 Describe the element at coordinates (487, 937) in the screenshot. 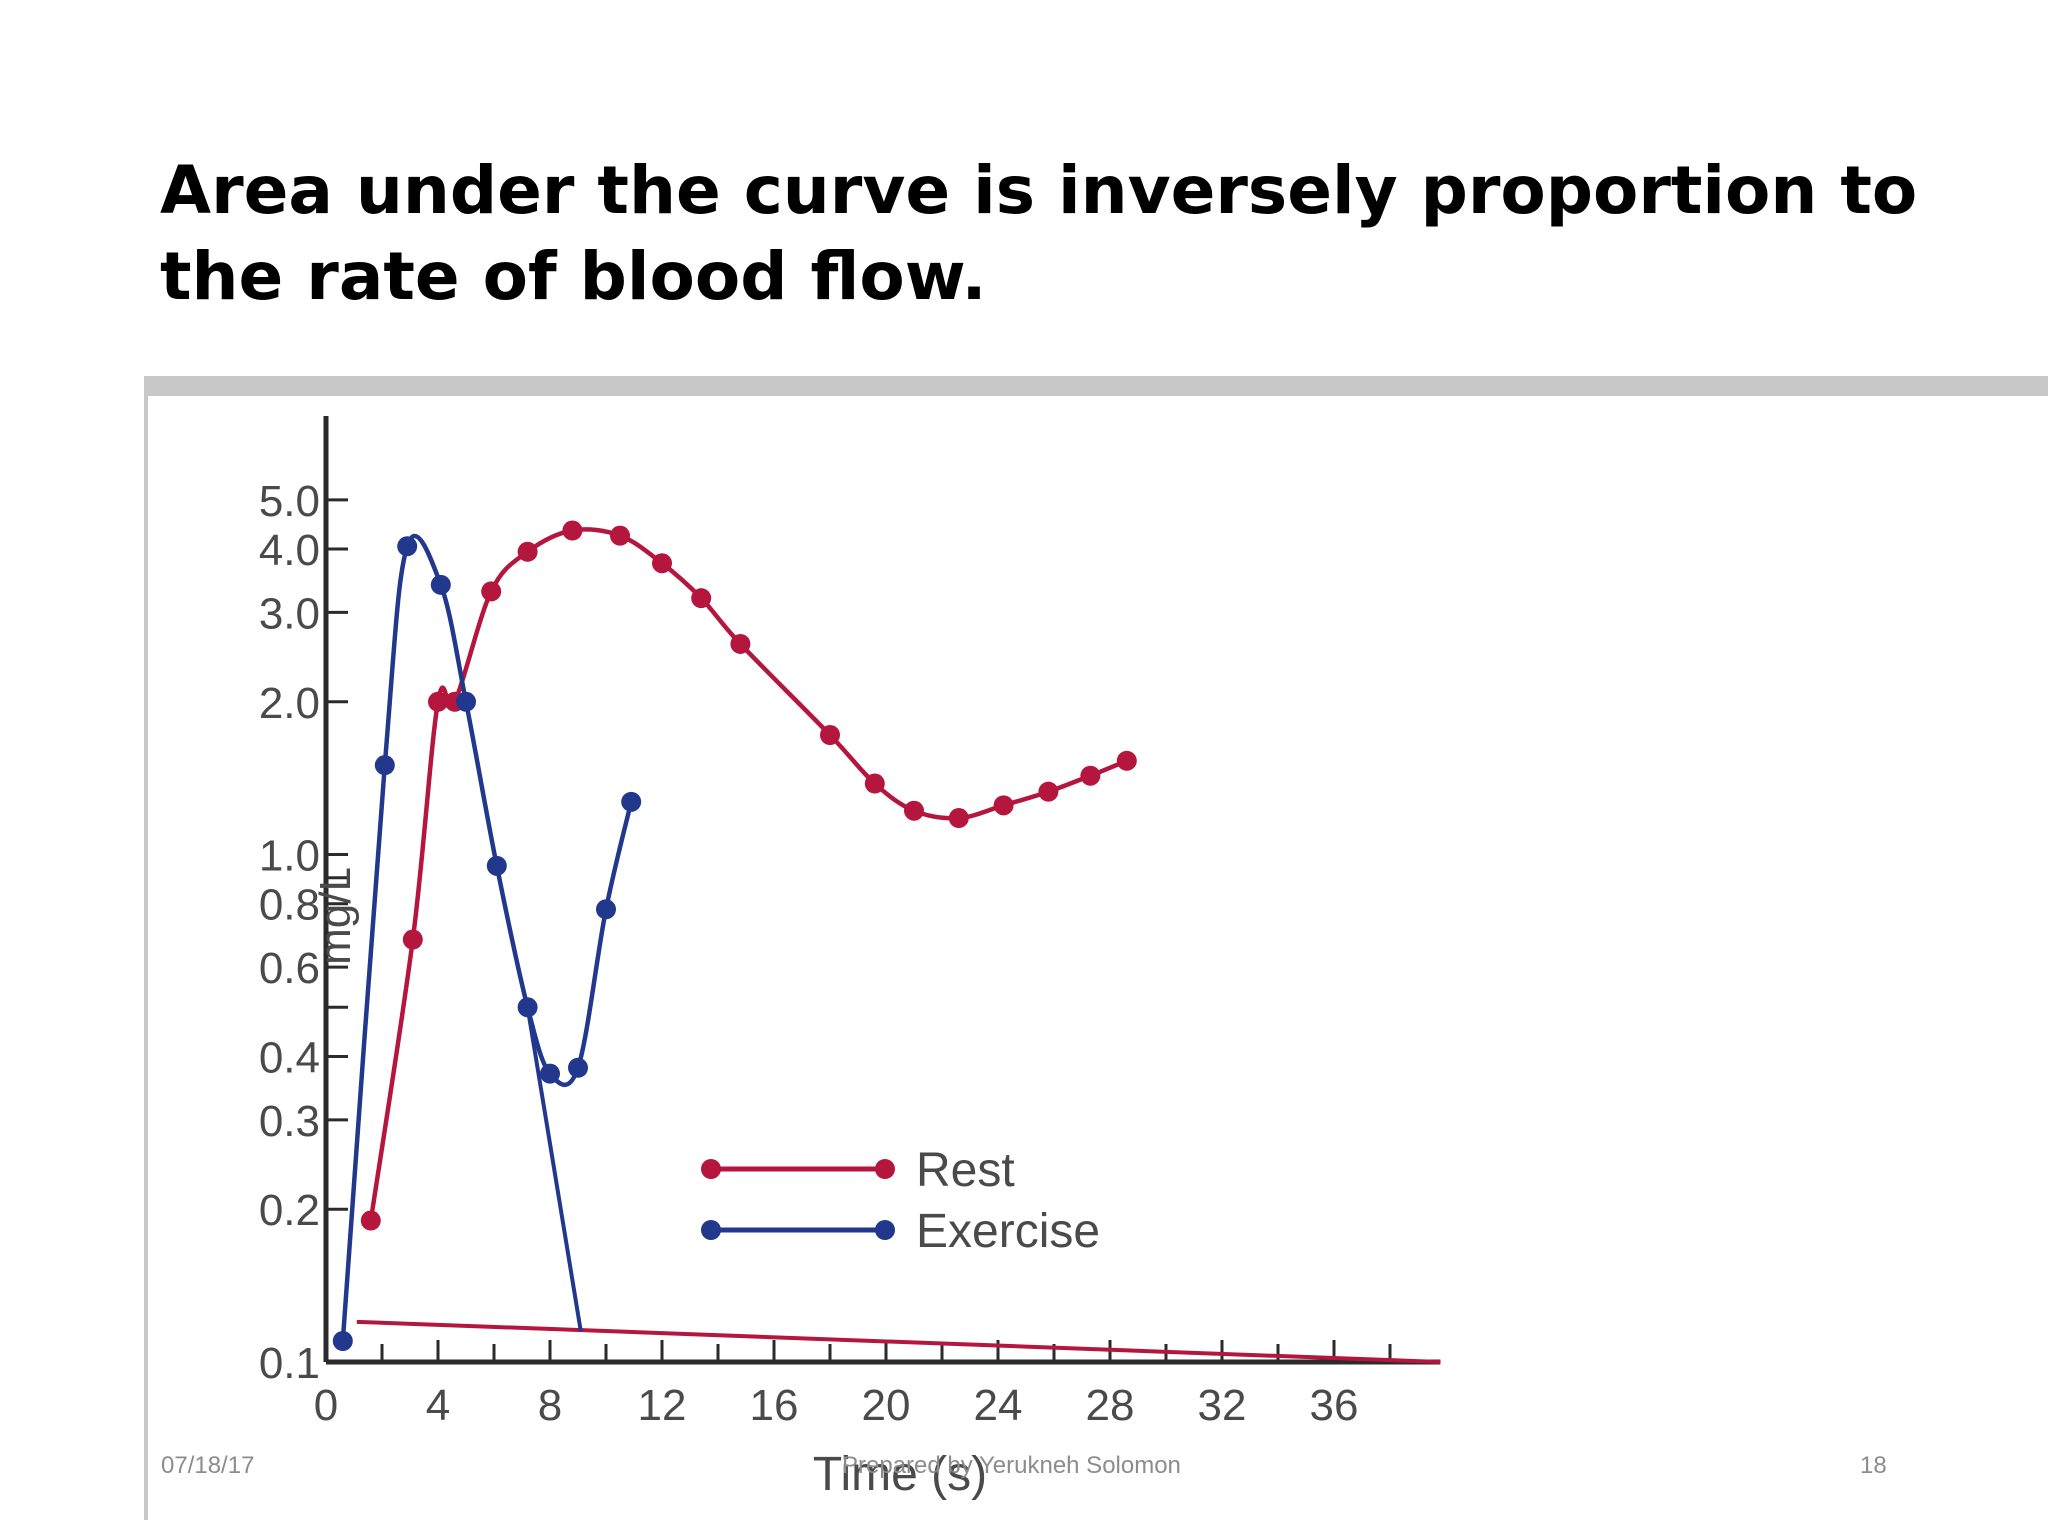

I see `exercise-series-line` at that location.